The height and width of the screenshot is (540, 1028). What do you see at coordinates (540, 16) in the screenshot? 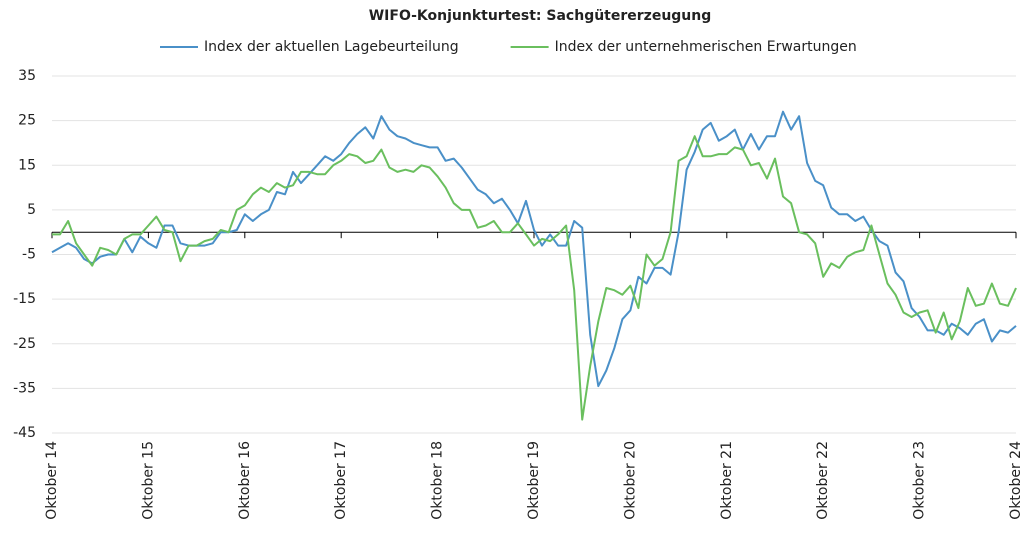
I see `chart-title: WIFO-Konjunkturtest: Sachgütererzeugung` at bounding box center [540, 16].